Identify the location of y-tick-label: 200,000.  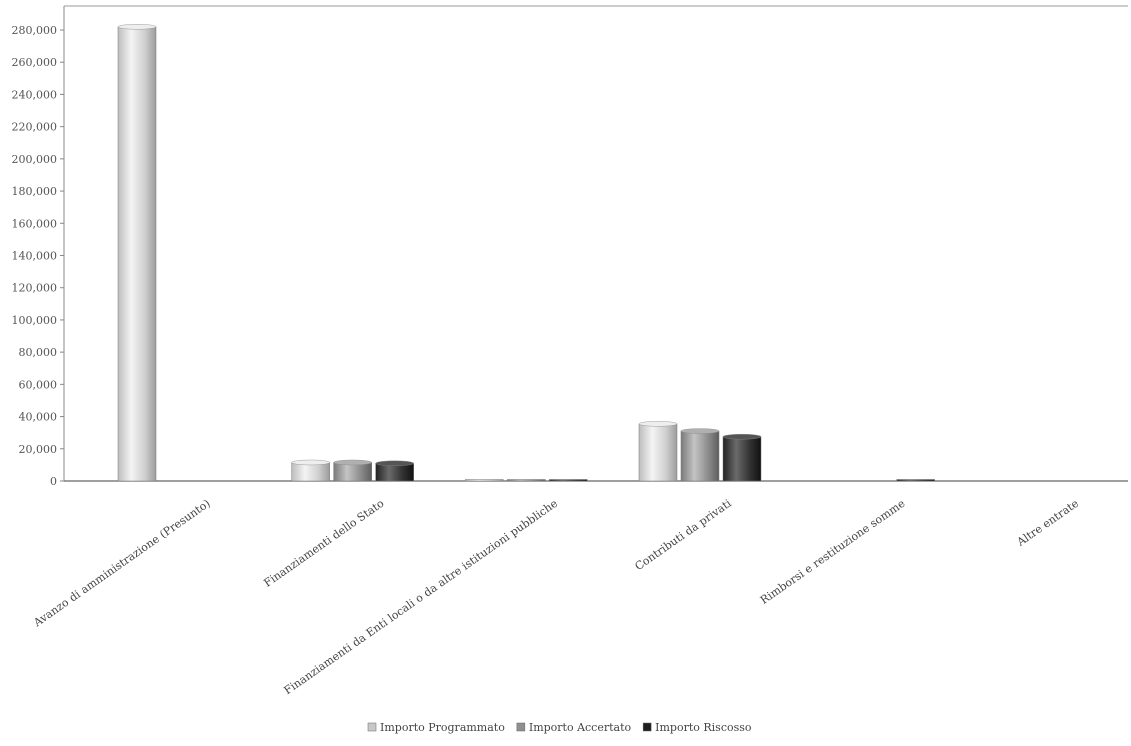
(35, 159).